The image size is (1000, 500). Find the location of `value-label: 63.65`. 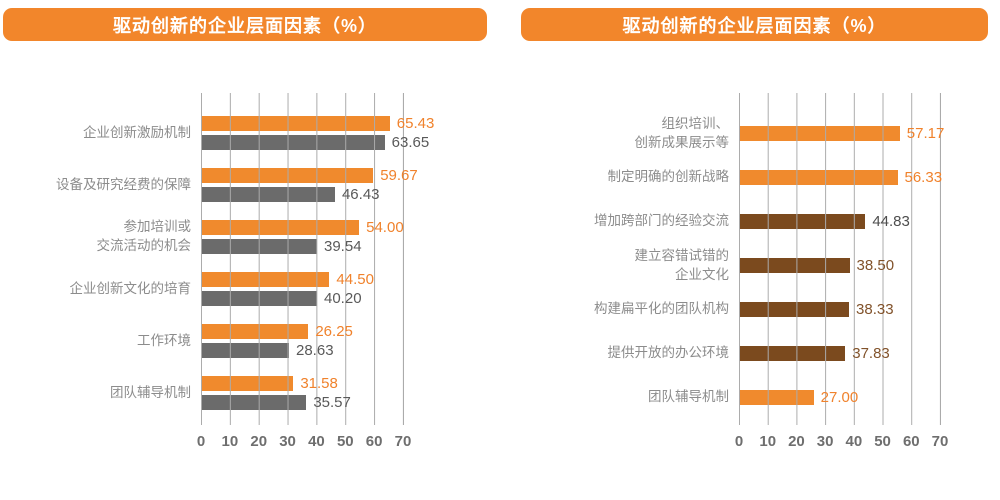

value-label: 63.65 is located at coordinates (410, 142).